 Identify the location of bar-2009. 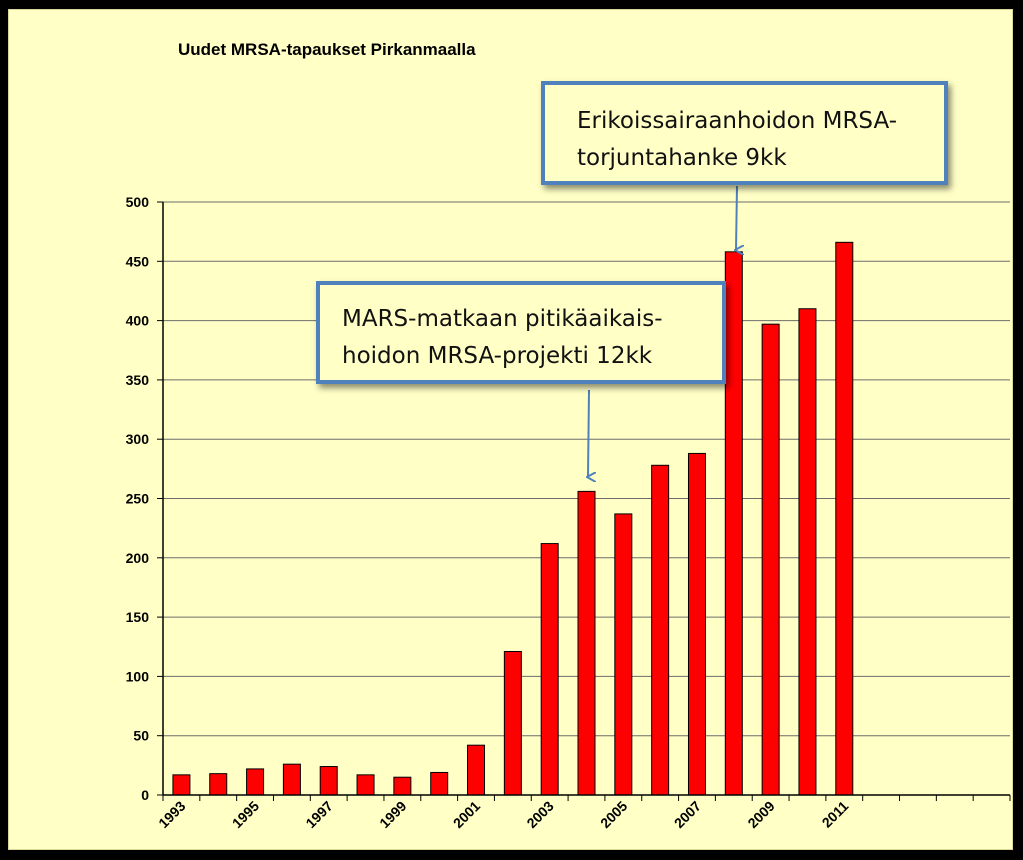
(770, 559).